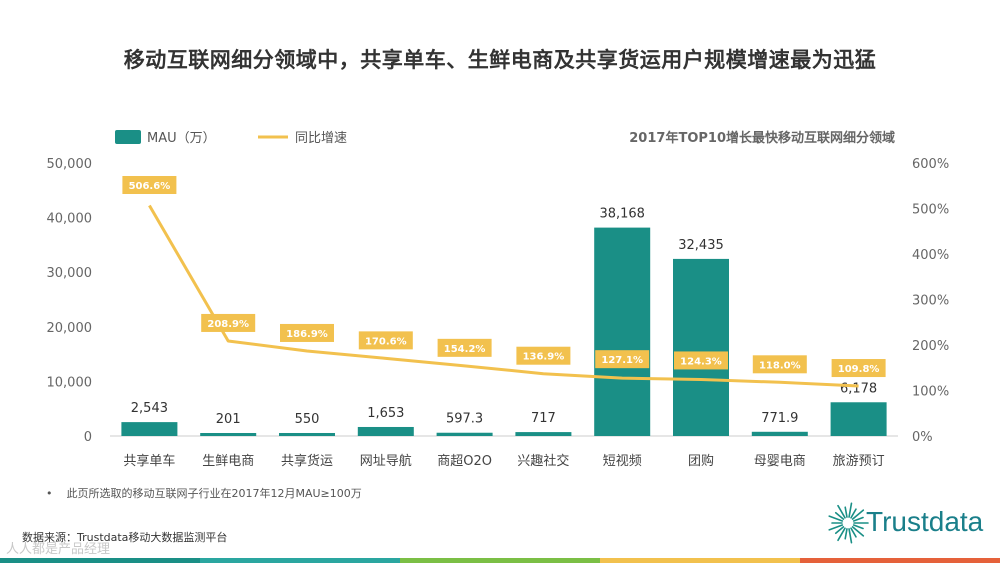 This screenshot has width=1000, height=563. Describe the element at coordinates (858, 388) in the screenshot. I see `bar-value-label: 6,178` at that location.